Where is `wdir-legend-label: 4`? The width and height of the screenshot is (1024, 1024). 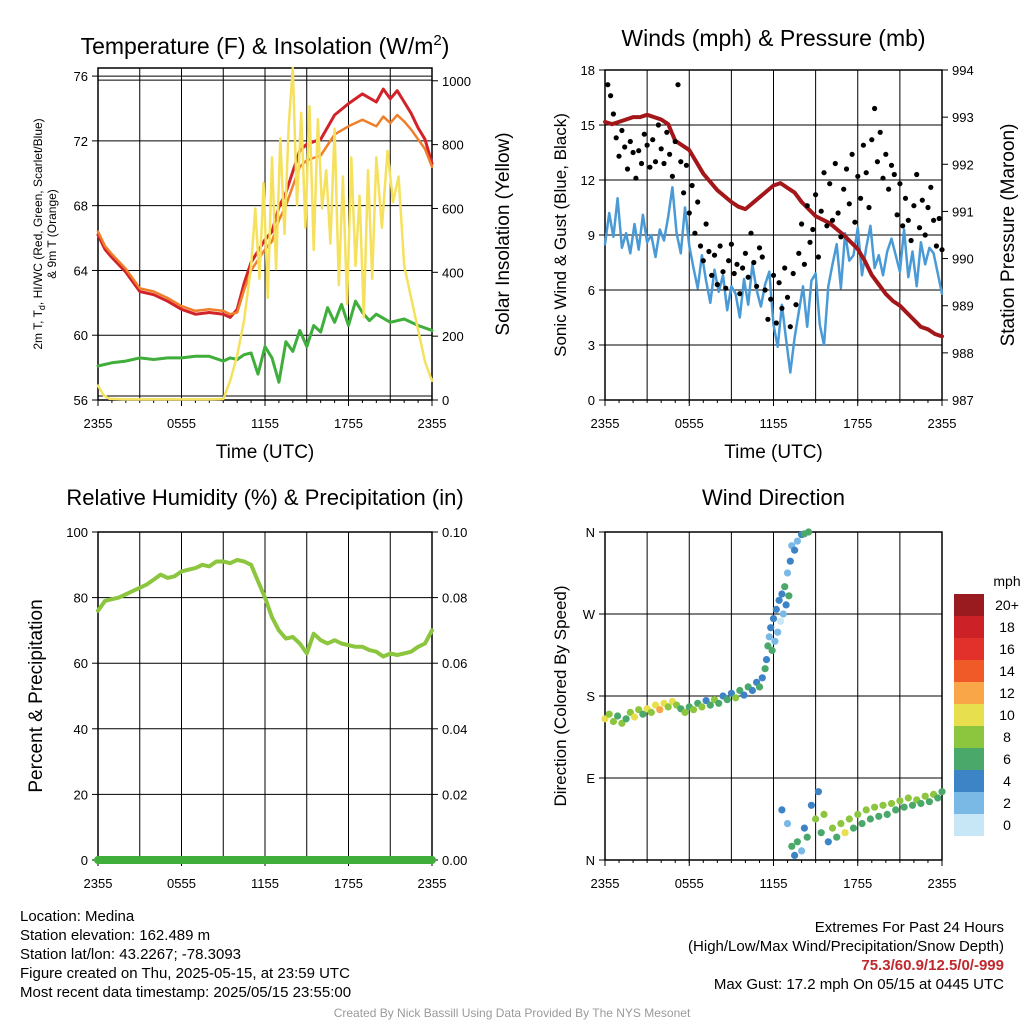 wdir-legend-label: 4 is located at coordinates (1007, 781).